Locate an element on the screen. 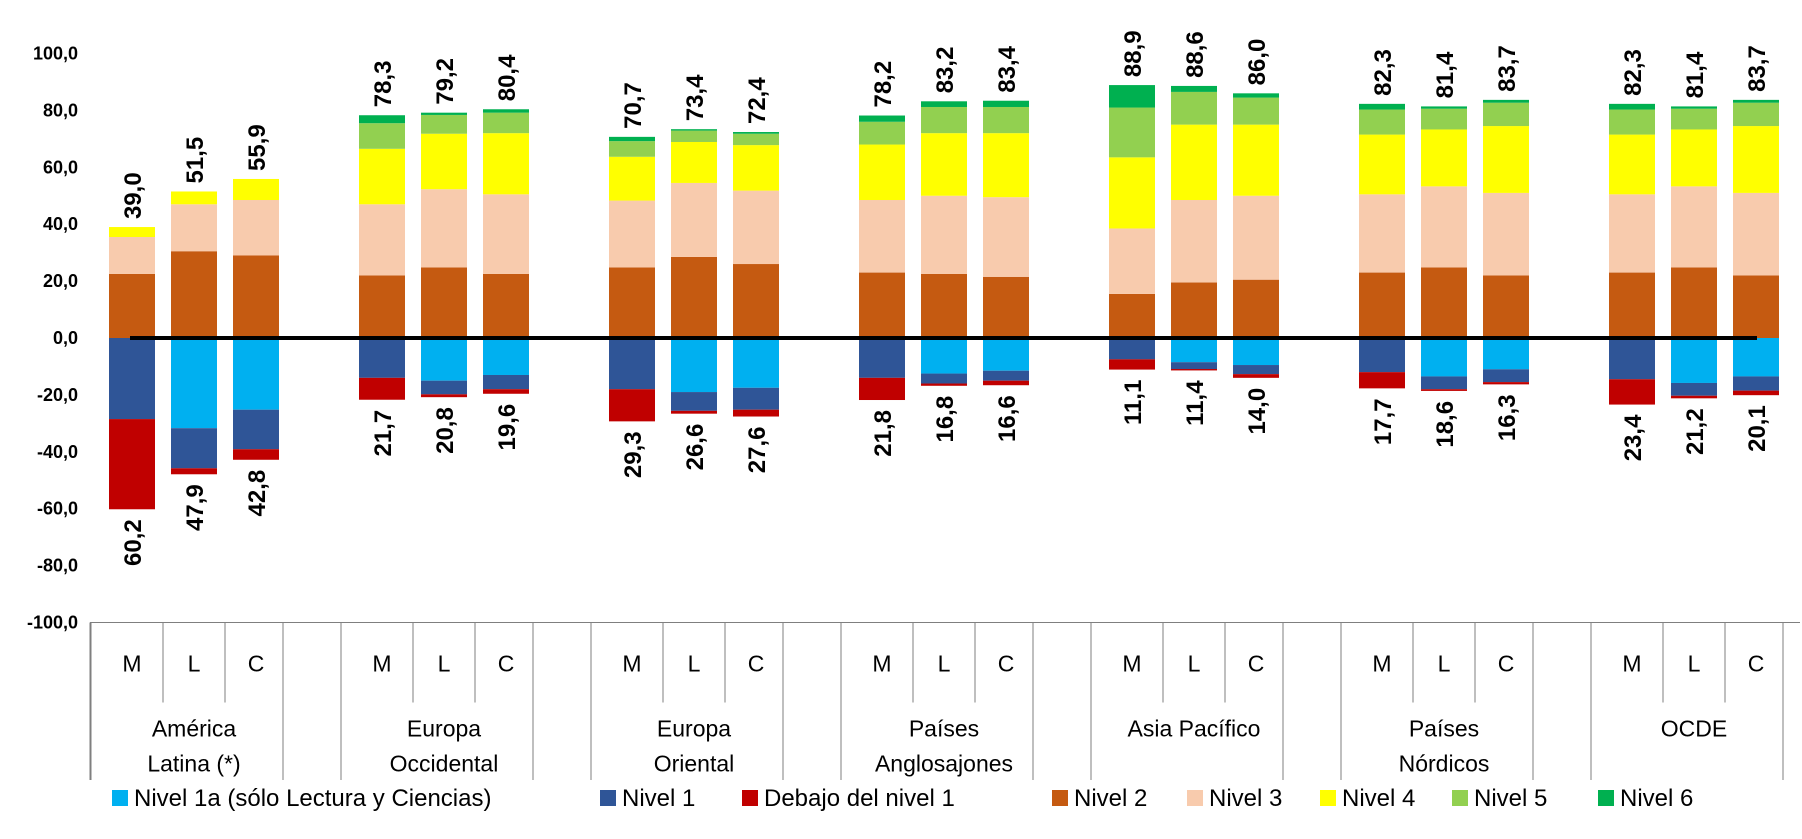 Image resolution: width=1802 pixels, height=839 pixels. value-label-above: 80,4 is located at coordinates (507, 77).